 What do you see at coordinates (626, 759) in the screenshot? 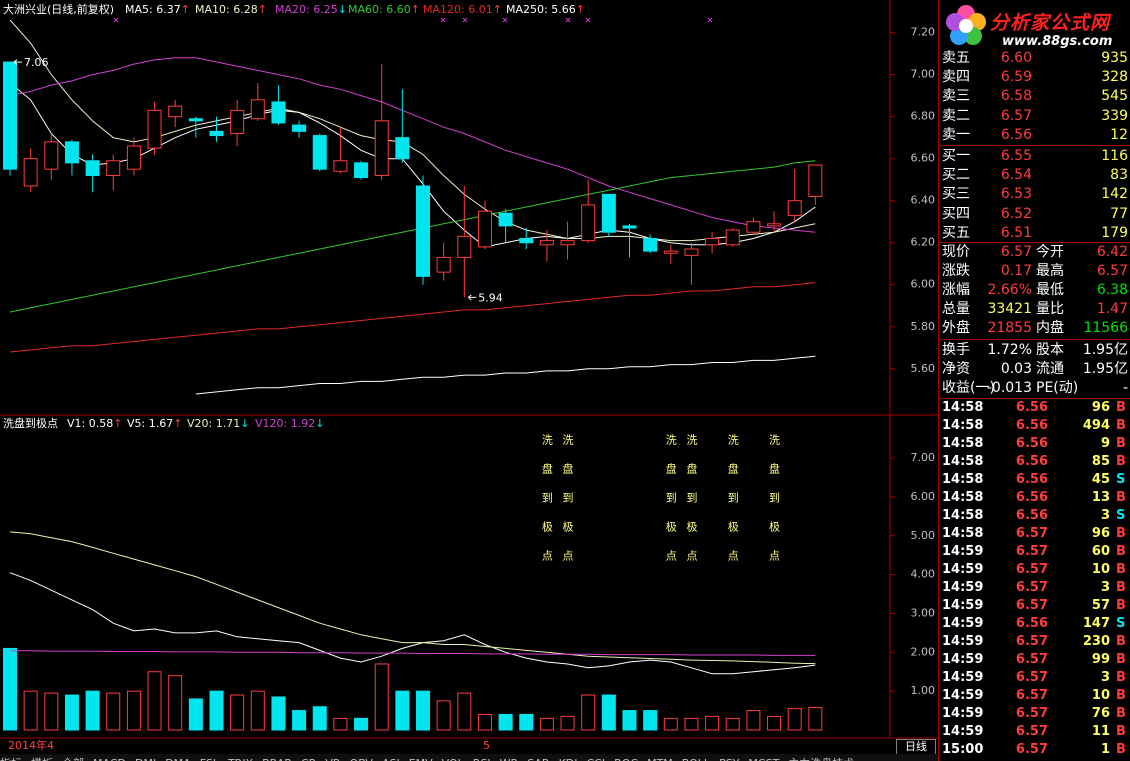
I see `toolbar-item: ROC` at bounding box center [626, 759].